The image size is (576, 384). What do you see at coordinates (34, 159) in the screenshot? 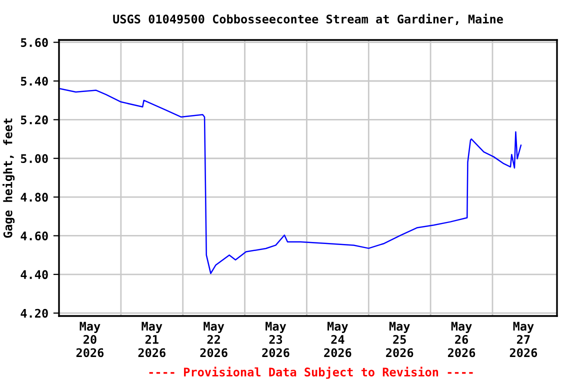
I see `y-tick-label: 5.00` at bounding box center [34, 159].